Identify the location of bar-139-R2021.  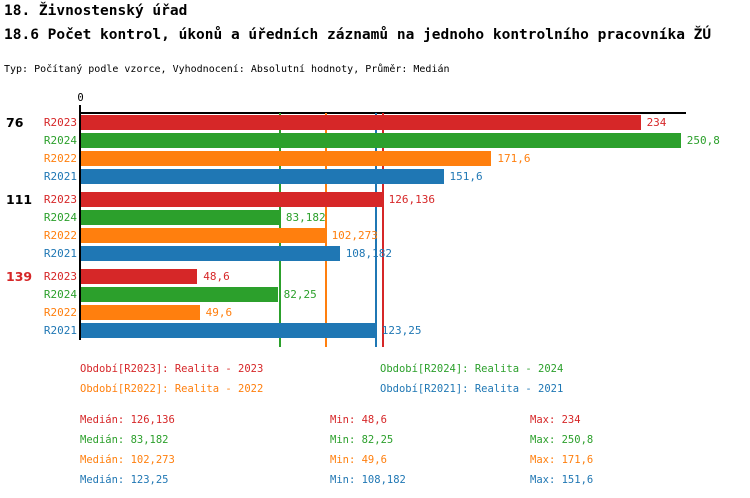
(228, 330).